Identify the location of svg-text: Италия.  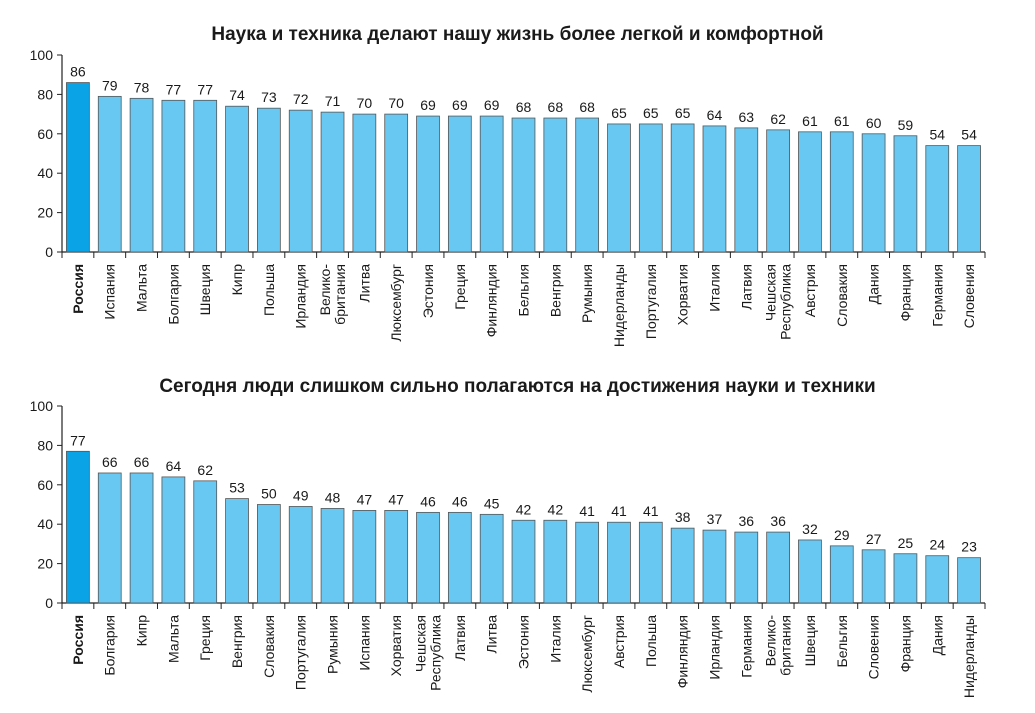
(714, 288).